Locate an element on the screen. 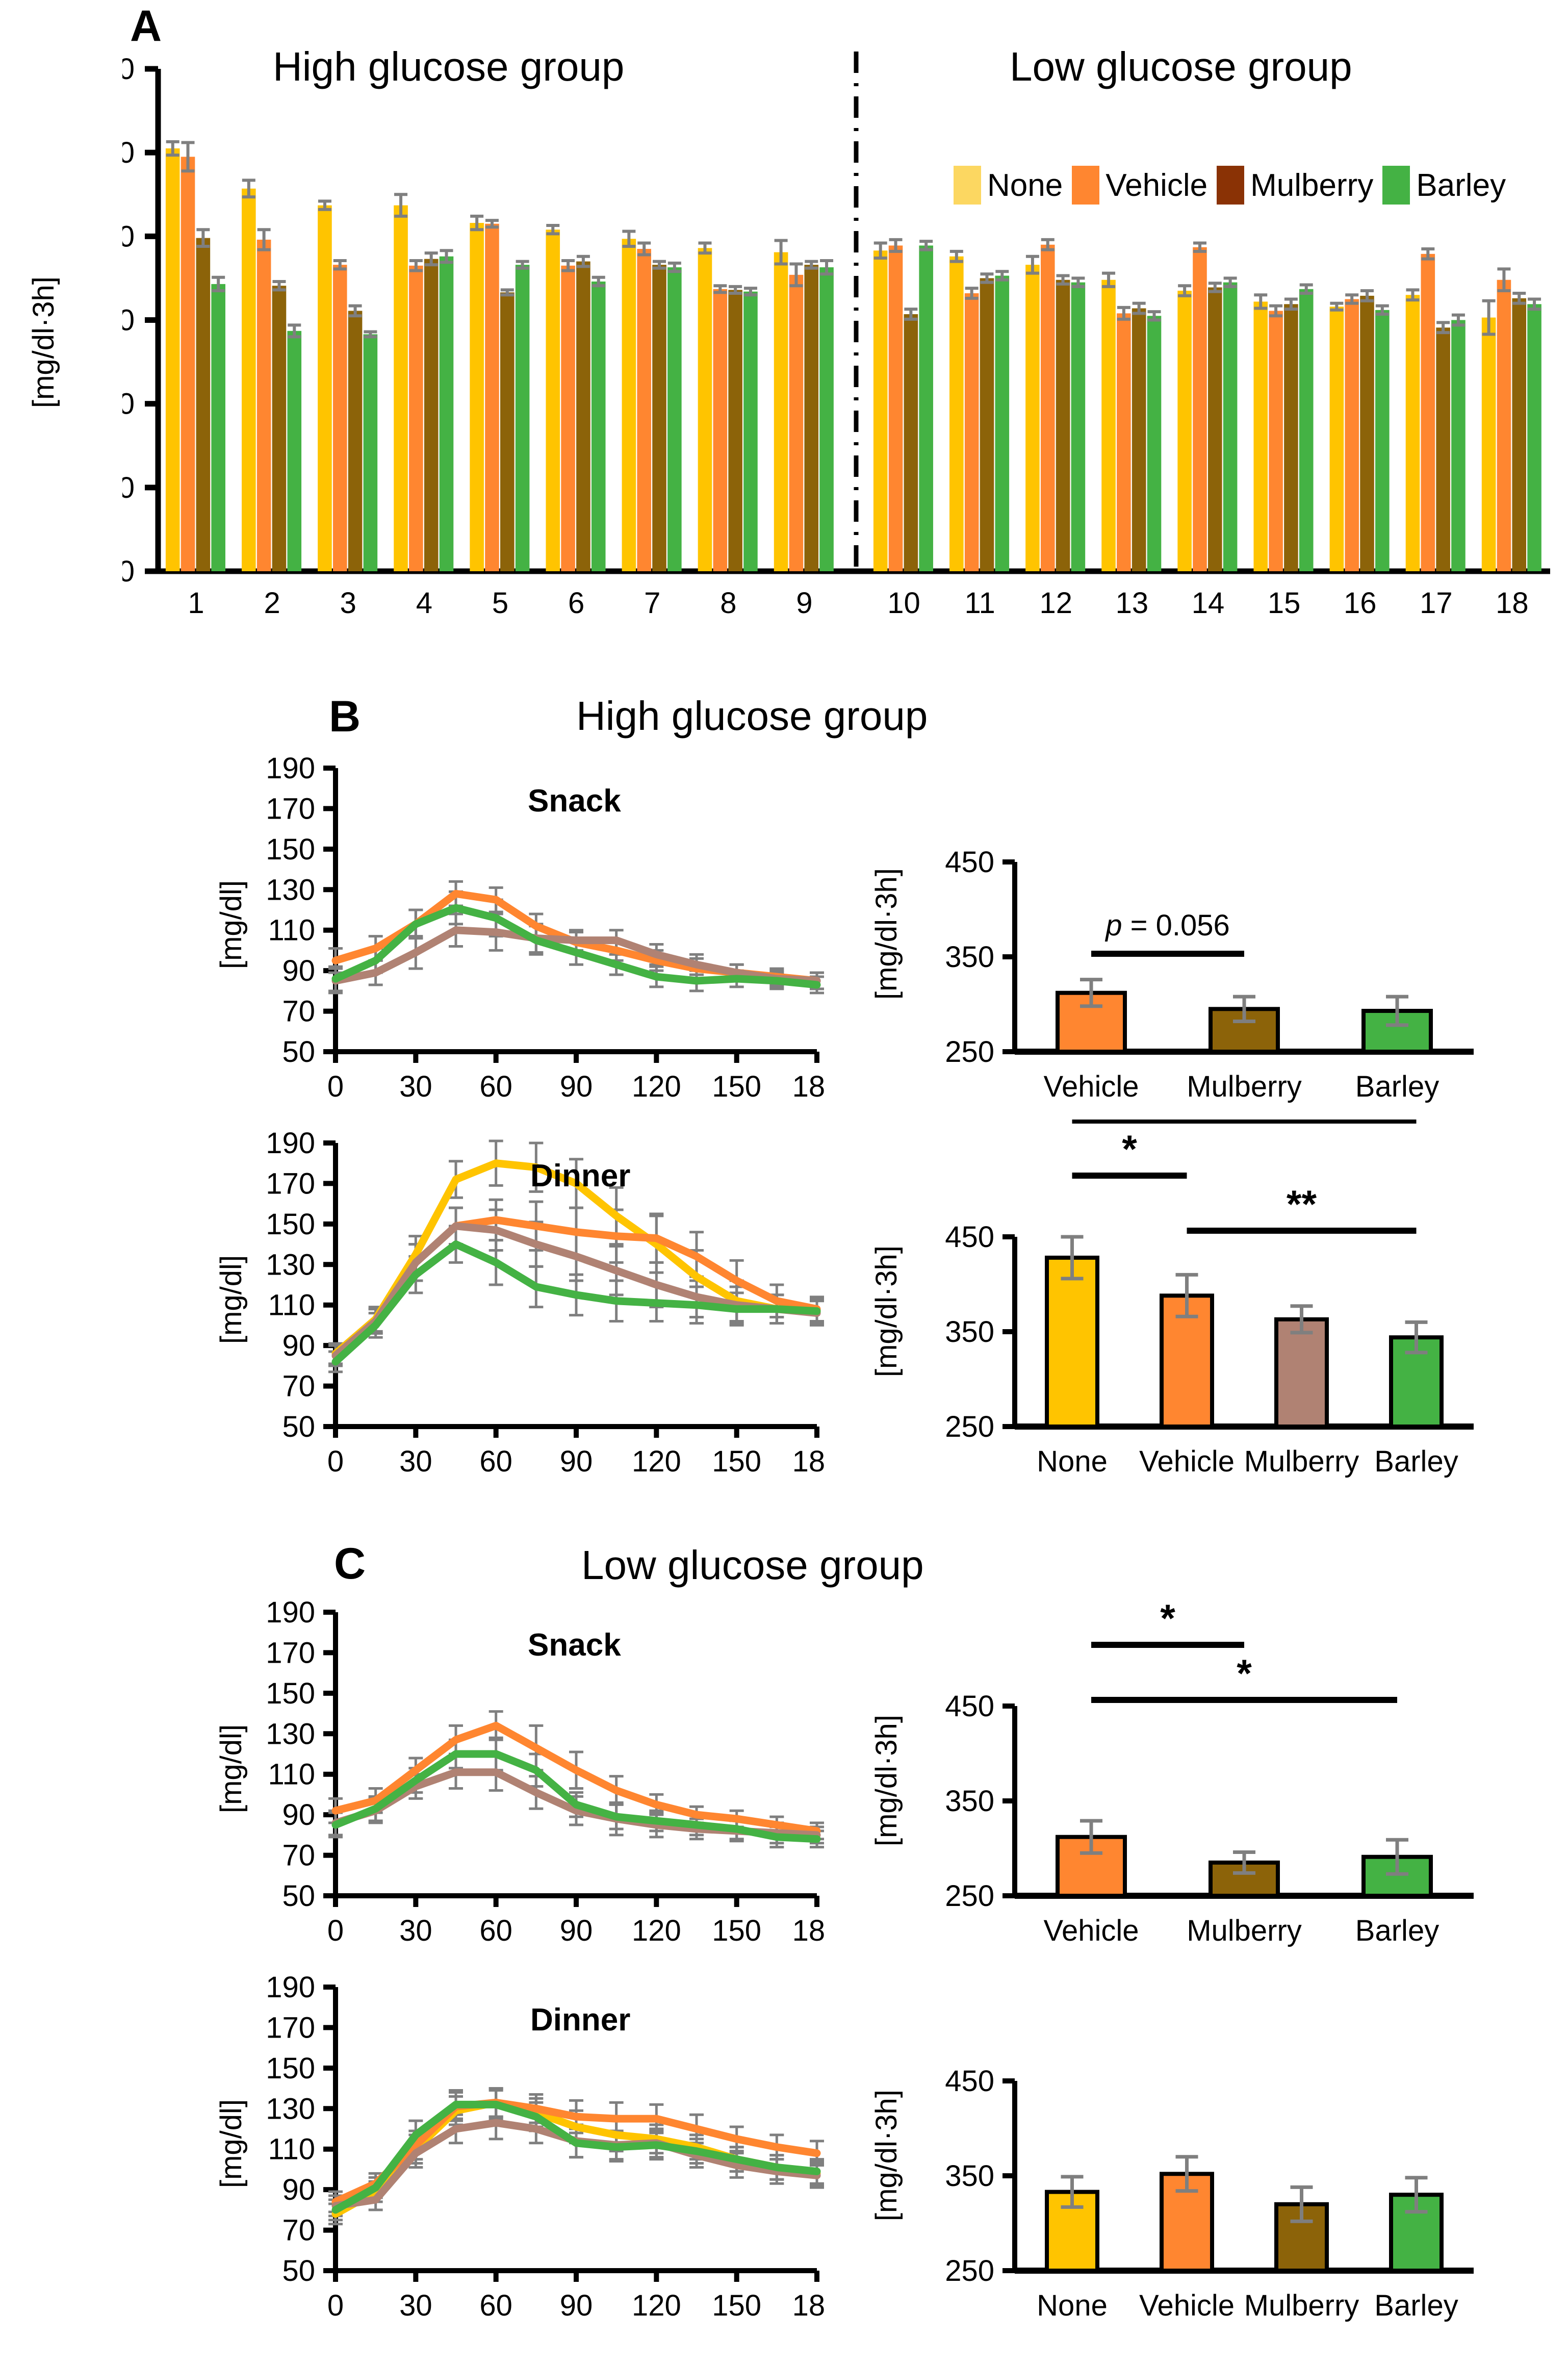 The image size is (1568, 2365). x-tick-label: 7 is located at coordinates (652, 603).